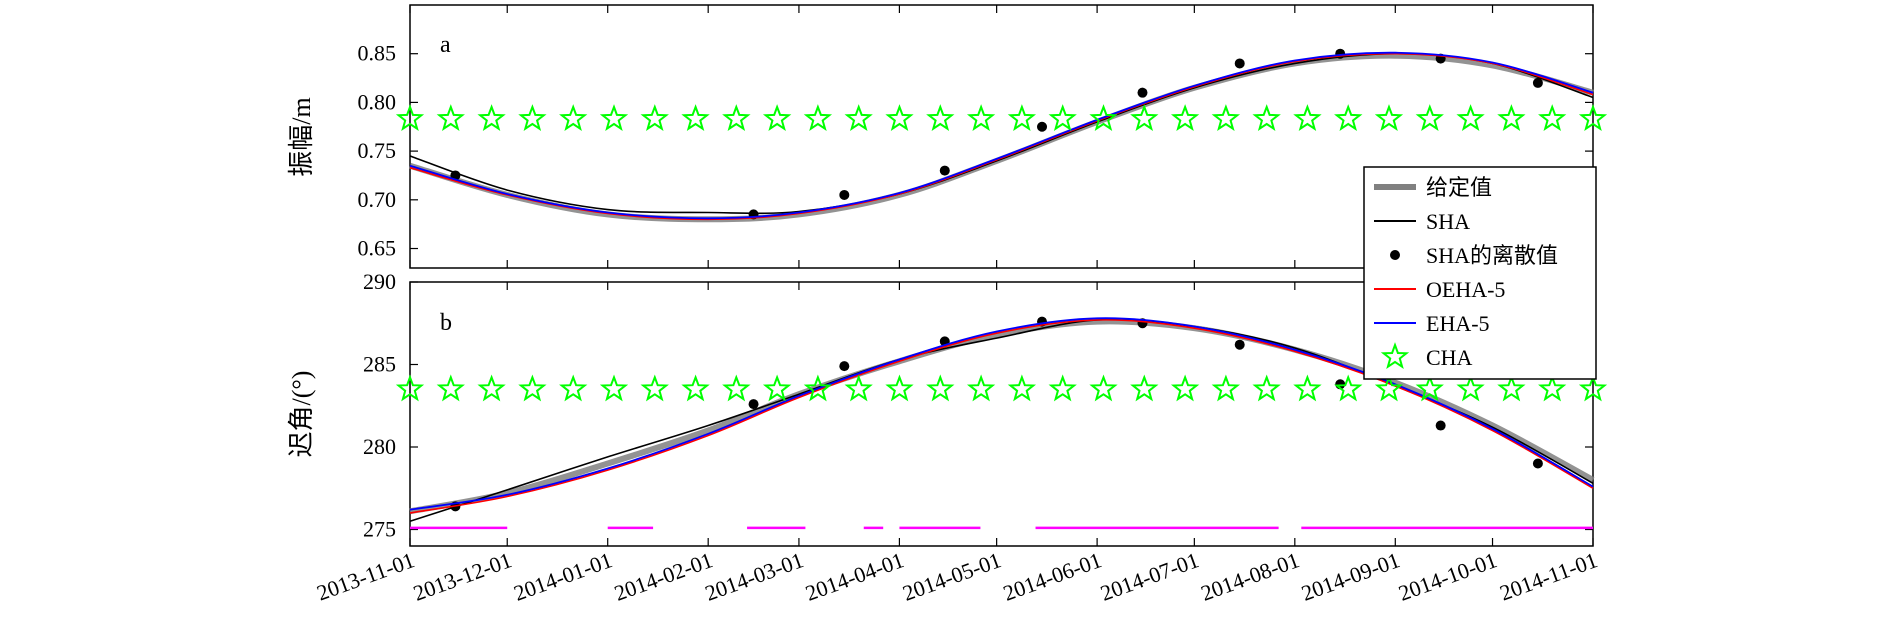  What do you see at coordinates (754, 576) in the screenshot?
I see `x-tick-label: 2014-03-01` at bounding box center [754, 576].